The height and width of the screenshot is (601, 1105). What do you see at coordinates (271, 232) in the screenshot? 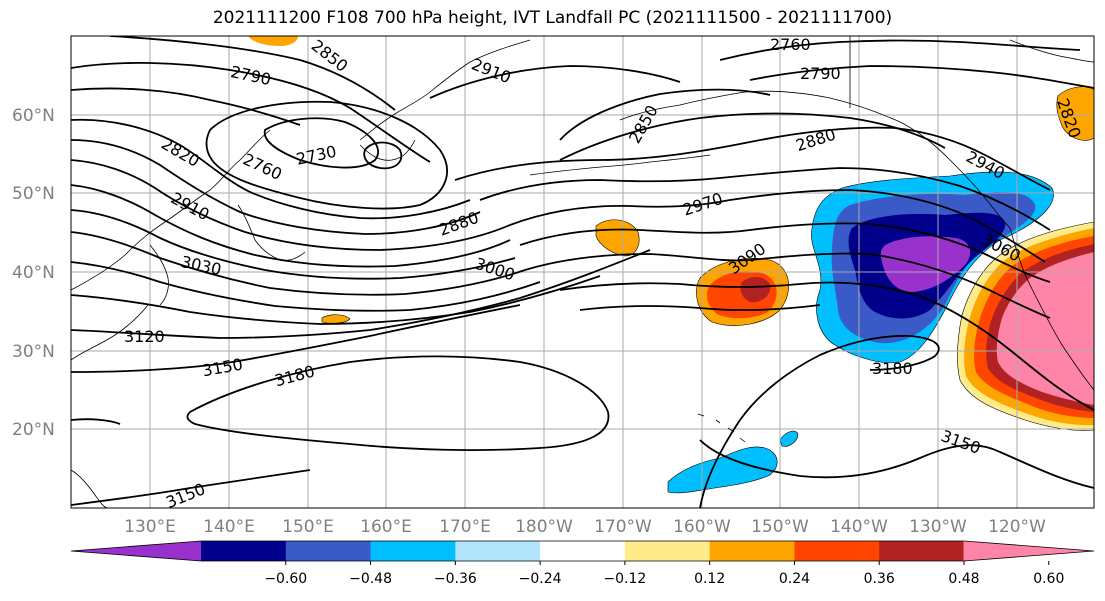
I see `coast-japan` at bounding box center [271, 232].